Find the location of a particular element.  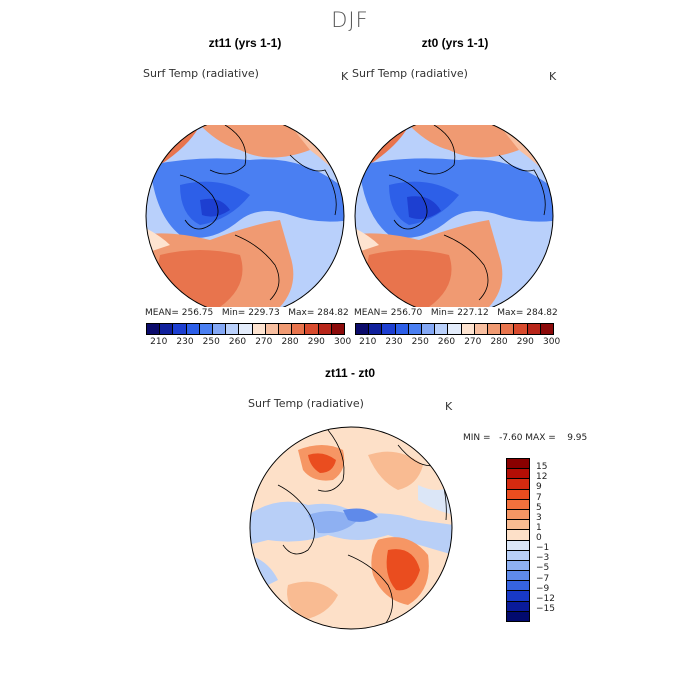

panel-1-field-label: Surf Temp (radiative) is located at coordinates (201, 73).